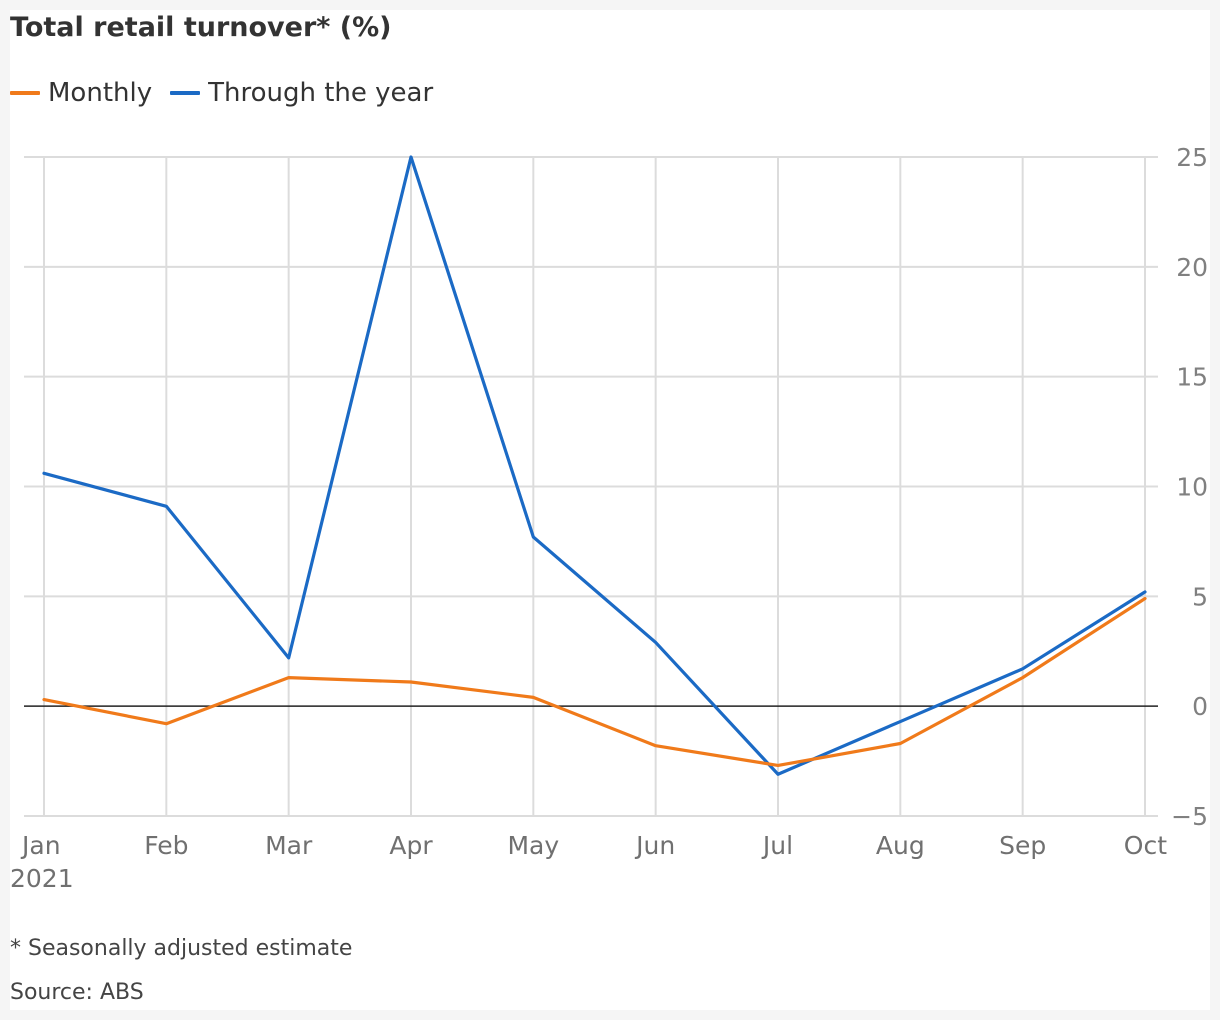 Image resolution: width=1220 pixels, height=1020 pixels. What do you see at coordinates (77, 992) in the screenshot?
I see `source-note: Source: ABS` at bounding box center [77, 992].